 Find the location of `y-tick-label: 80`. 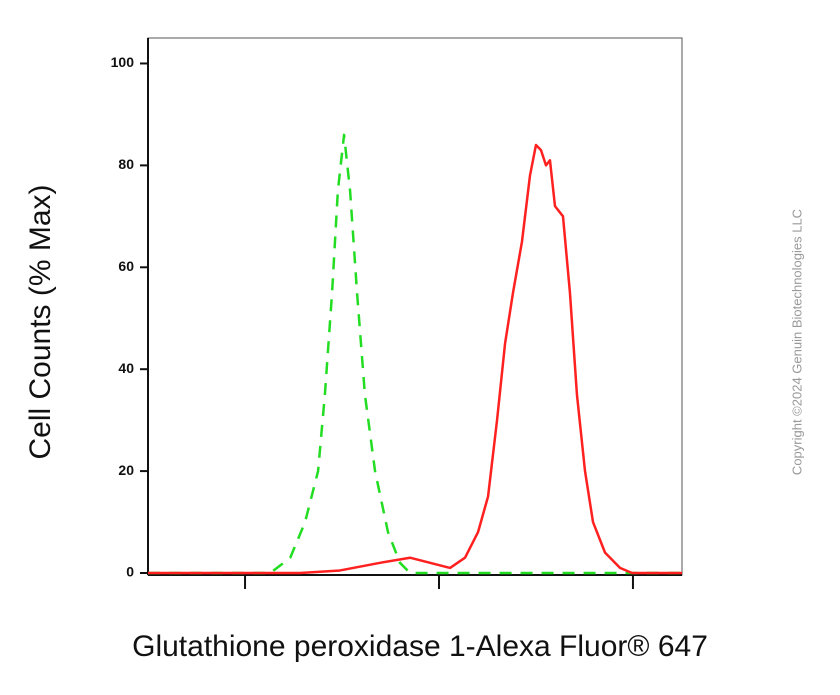

y-tick-label: 80 is located at coordinates (126, 164).